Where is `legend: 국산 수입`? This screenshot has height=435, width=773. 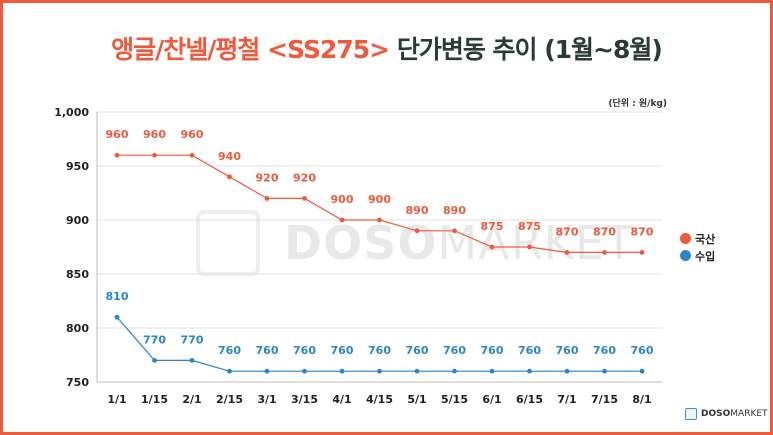
legend: 국산 수입 is located at coordinates (697, 247).